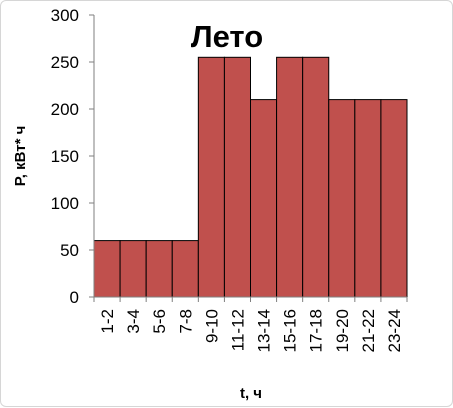  I want to click on y-tick-label: 200, so click(65, 109).